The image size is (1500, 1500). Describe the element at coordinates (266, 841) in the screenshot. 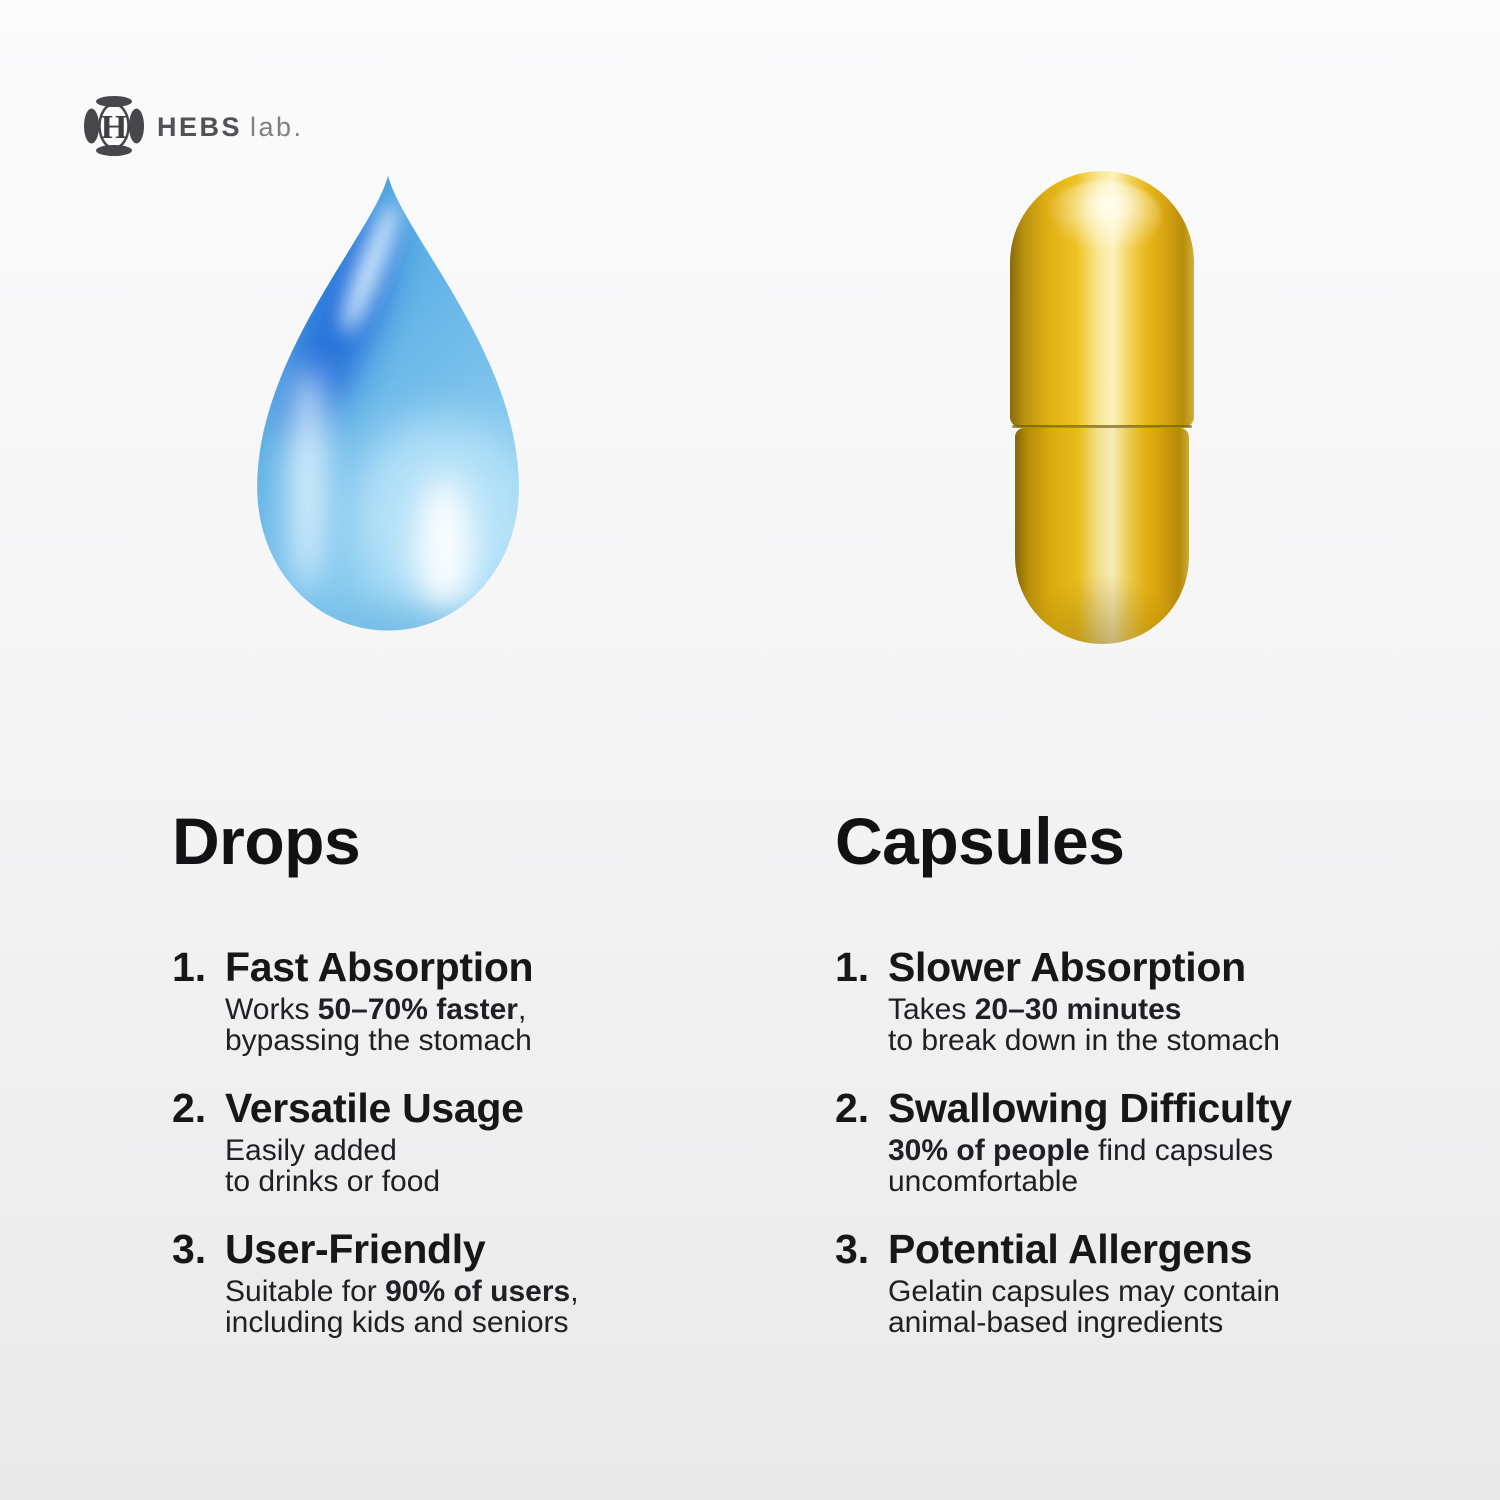

I see `drops-heading: Drops` at that location.